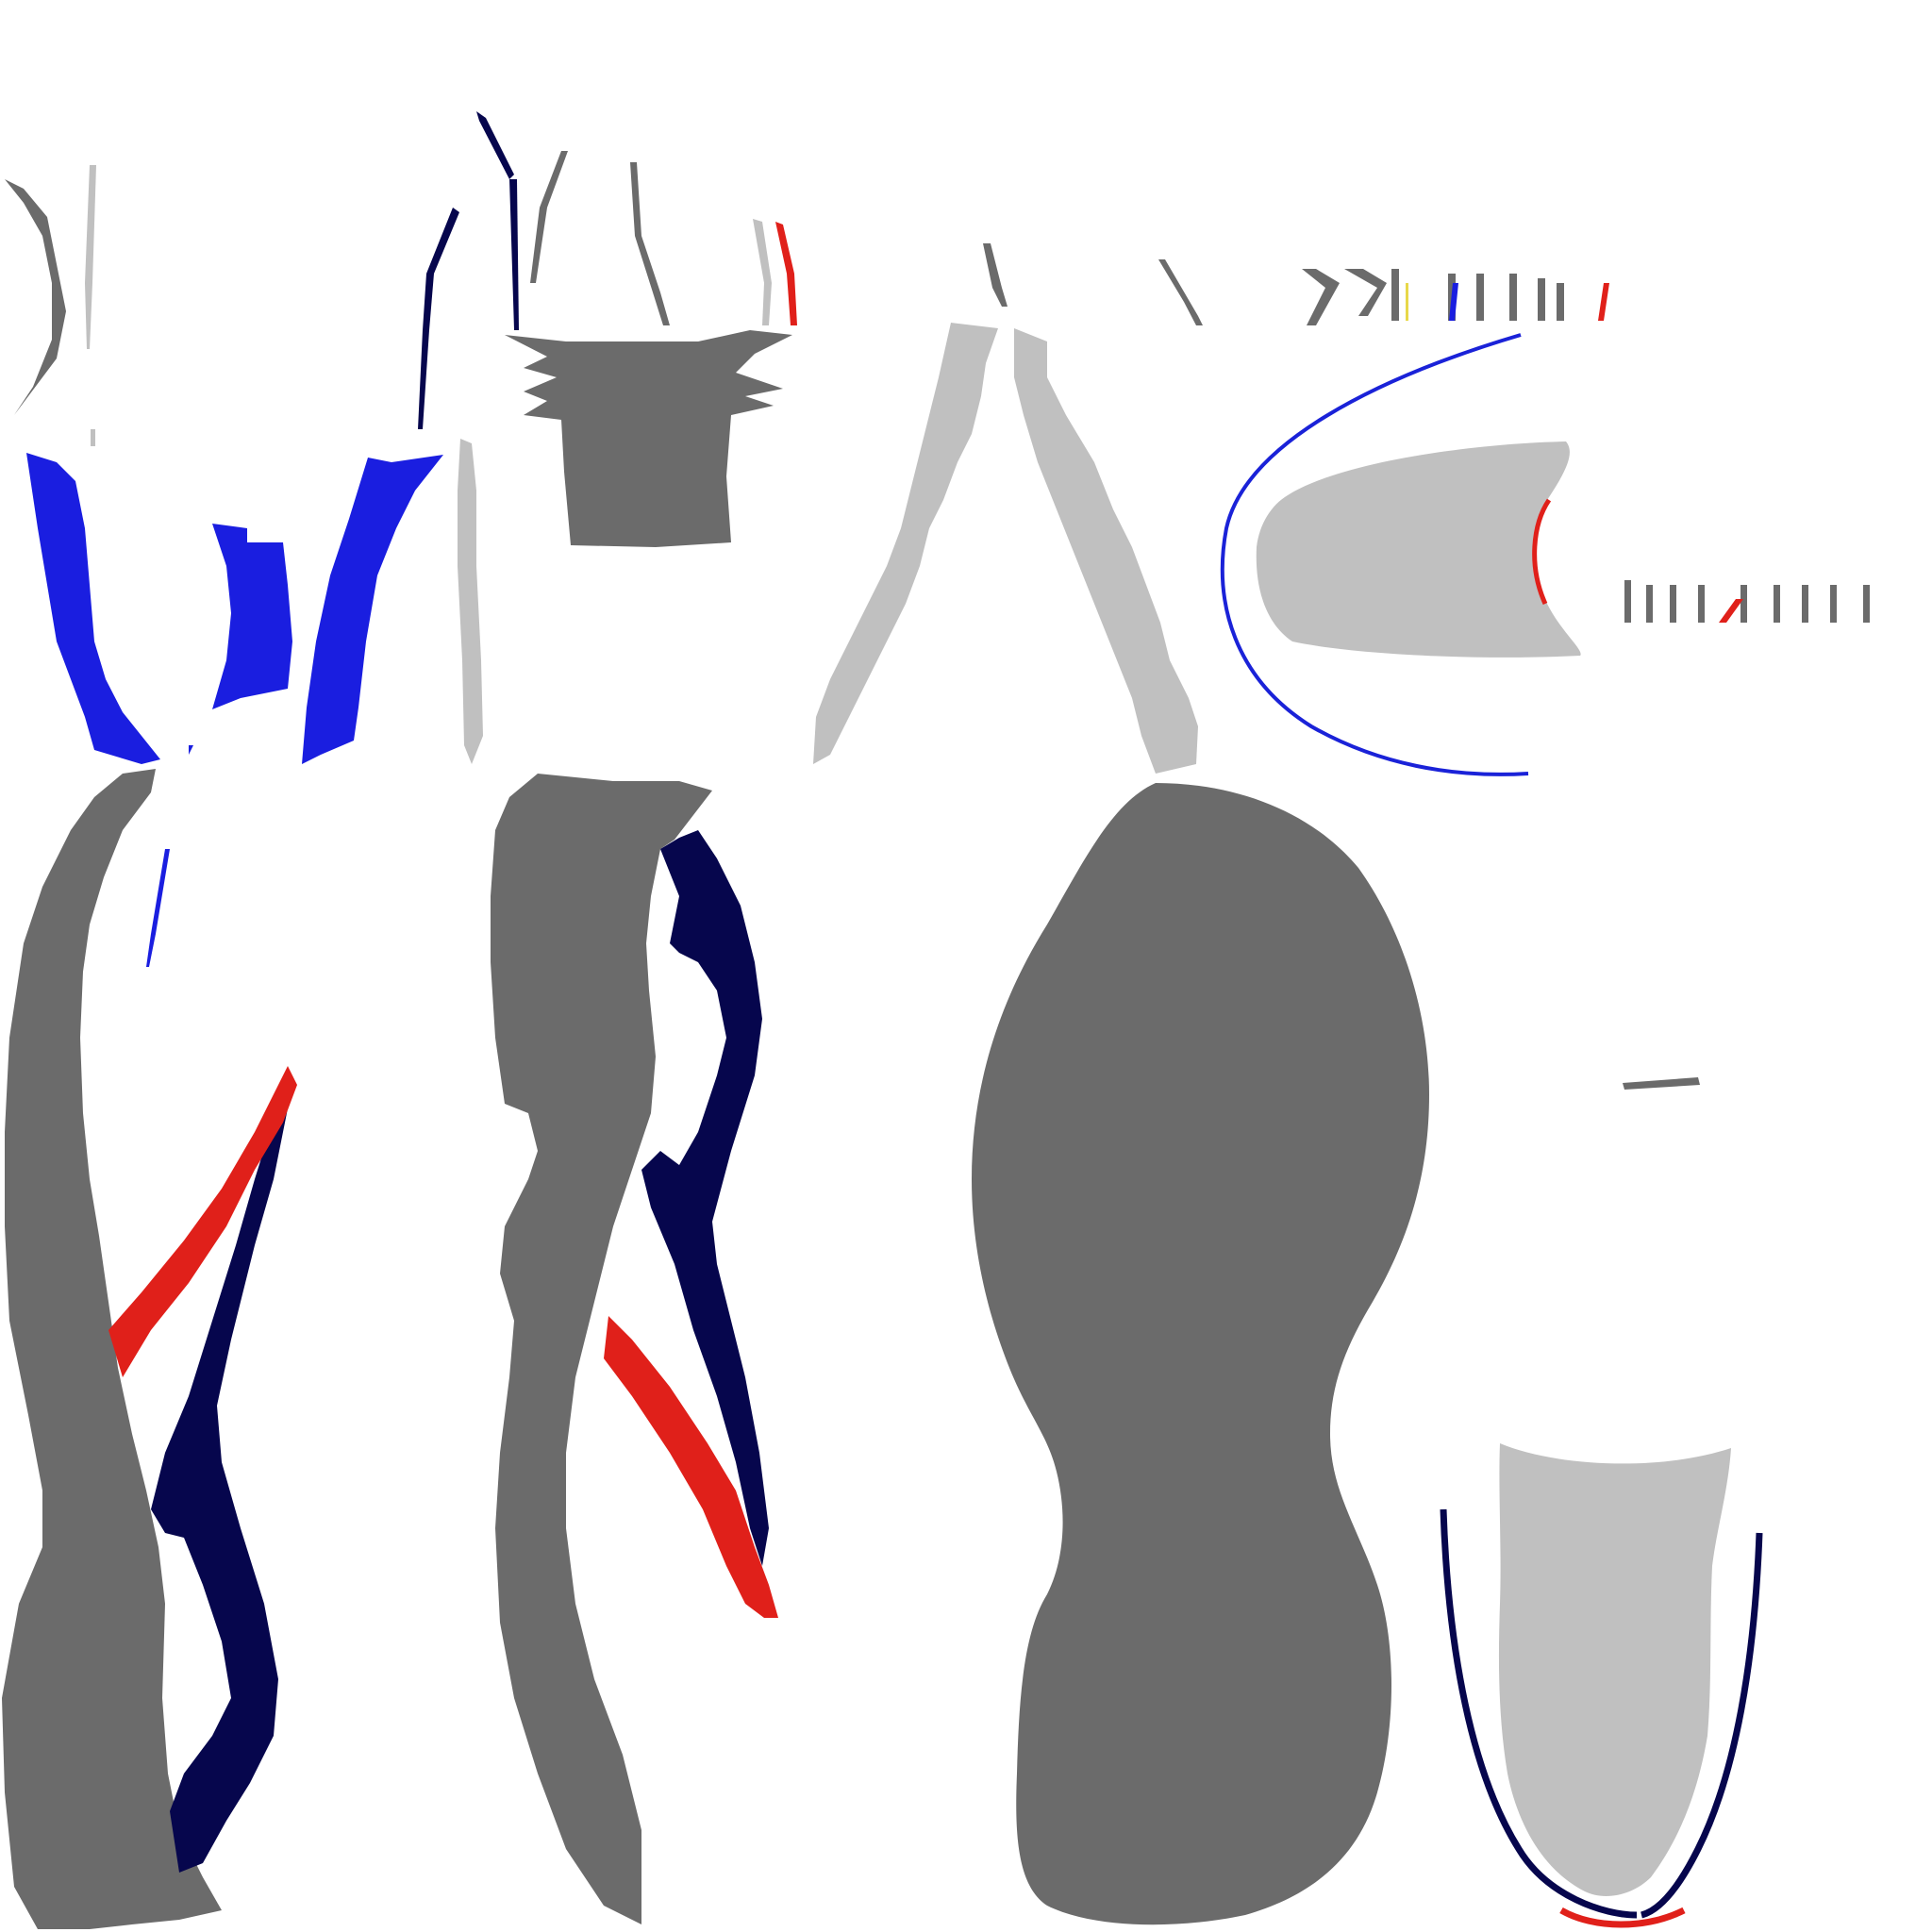 The width and height of the screenshot is (1932, 1932). I want to click on eyelet-marks-right, so click(1747, 601).